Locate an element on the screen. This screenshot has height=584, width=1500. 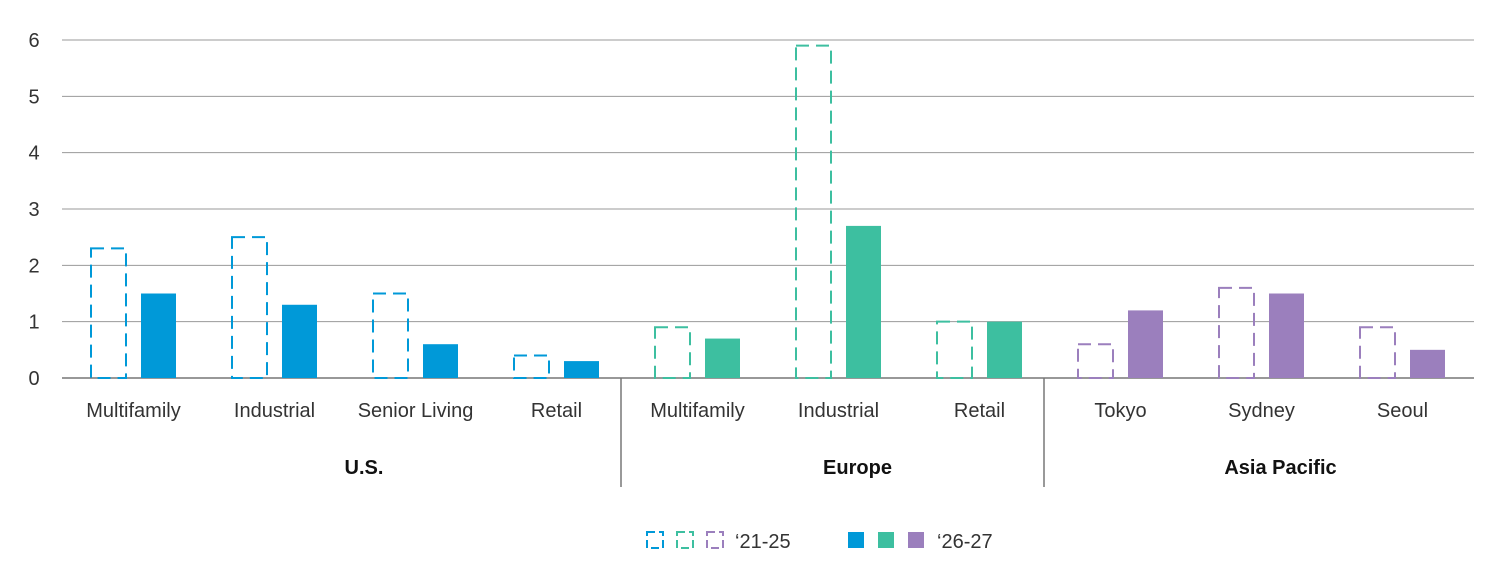
category-label: Senior Living is located at coordinates (416, 411).